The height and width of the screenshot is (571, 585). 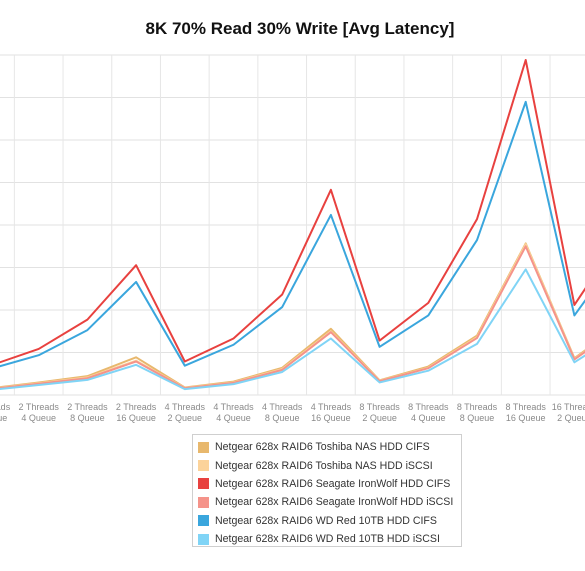 I want to click on chart-title: 8K 70% Read 30% Write [Avg Latency], so click(x=300, y=28).